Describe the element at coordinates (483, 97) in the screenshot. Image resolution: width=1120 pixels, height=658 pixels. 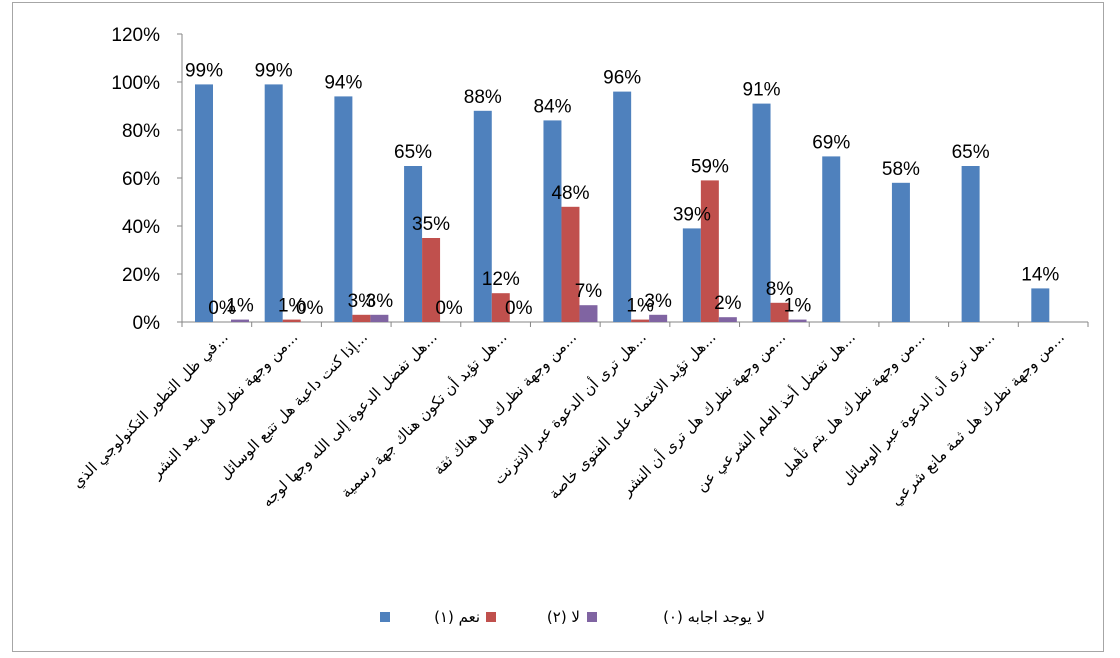
I see `data-label: 88%` at that location.